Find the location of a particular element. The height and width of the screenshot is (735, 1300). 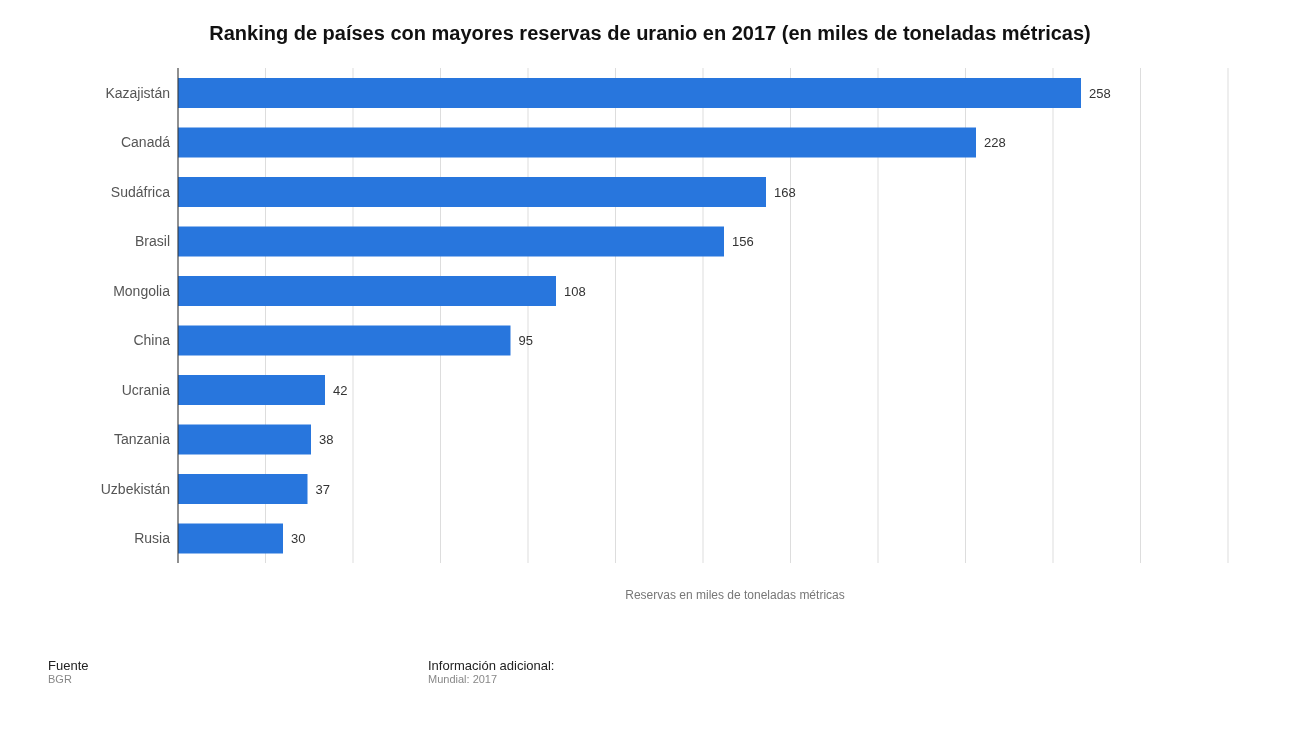

y-tick-label: Ucrania is located at coordinates (146, 389).